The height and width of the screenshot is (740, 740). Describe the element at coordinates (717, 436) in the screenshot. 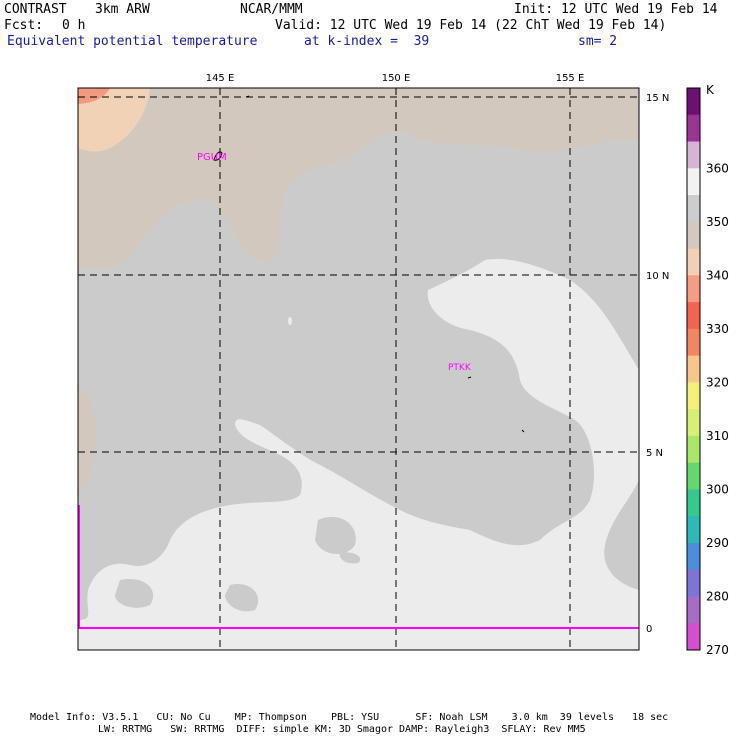

I see `colorbar-label: 310` at that location.